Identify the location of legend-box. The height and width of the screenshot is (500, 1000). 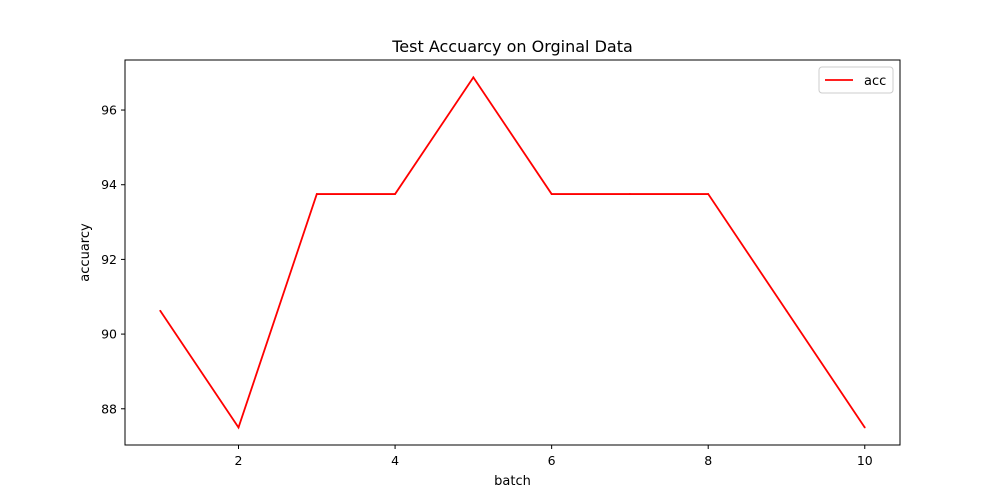
(856, 80).